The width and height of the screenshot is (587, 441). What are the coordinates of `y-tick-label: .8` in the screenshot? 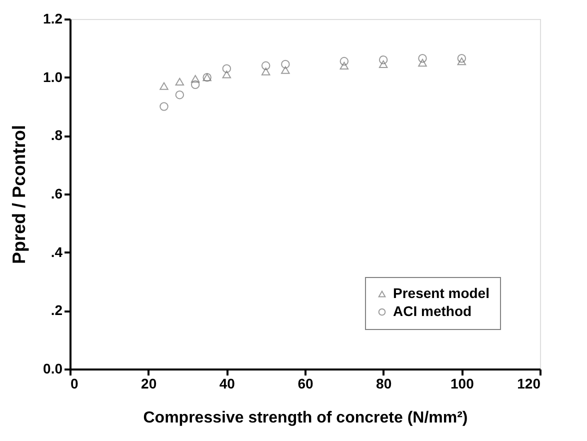 It's located at (56, 135).